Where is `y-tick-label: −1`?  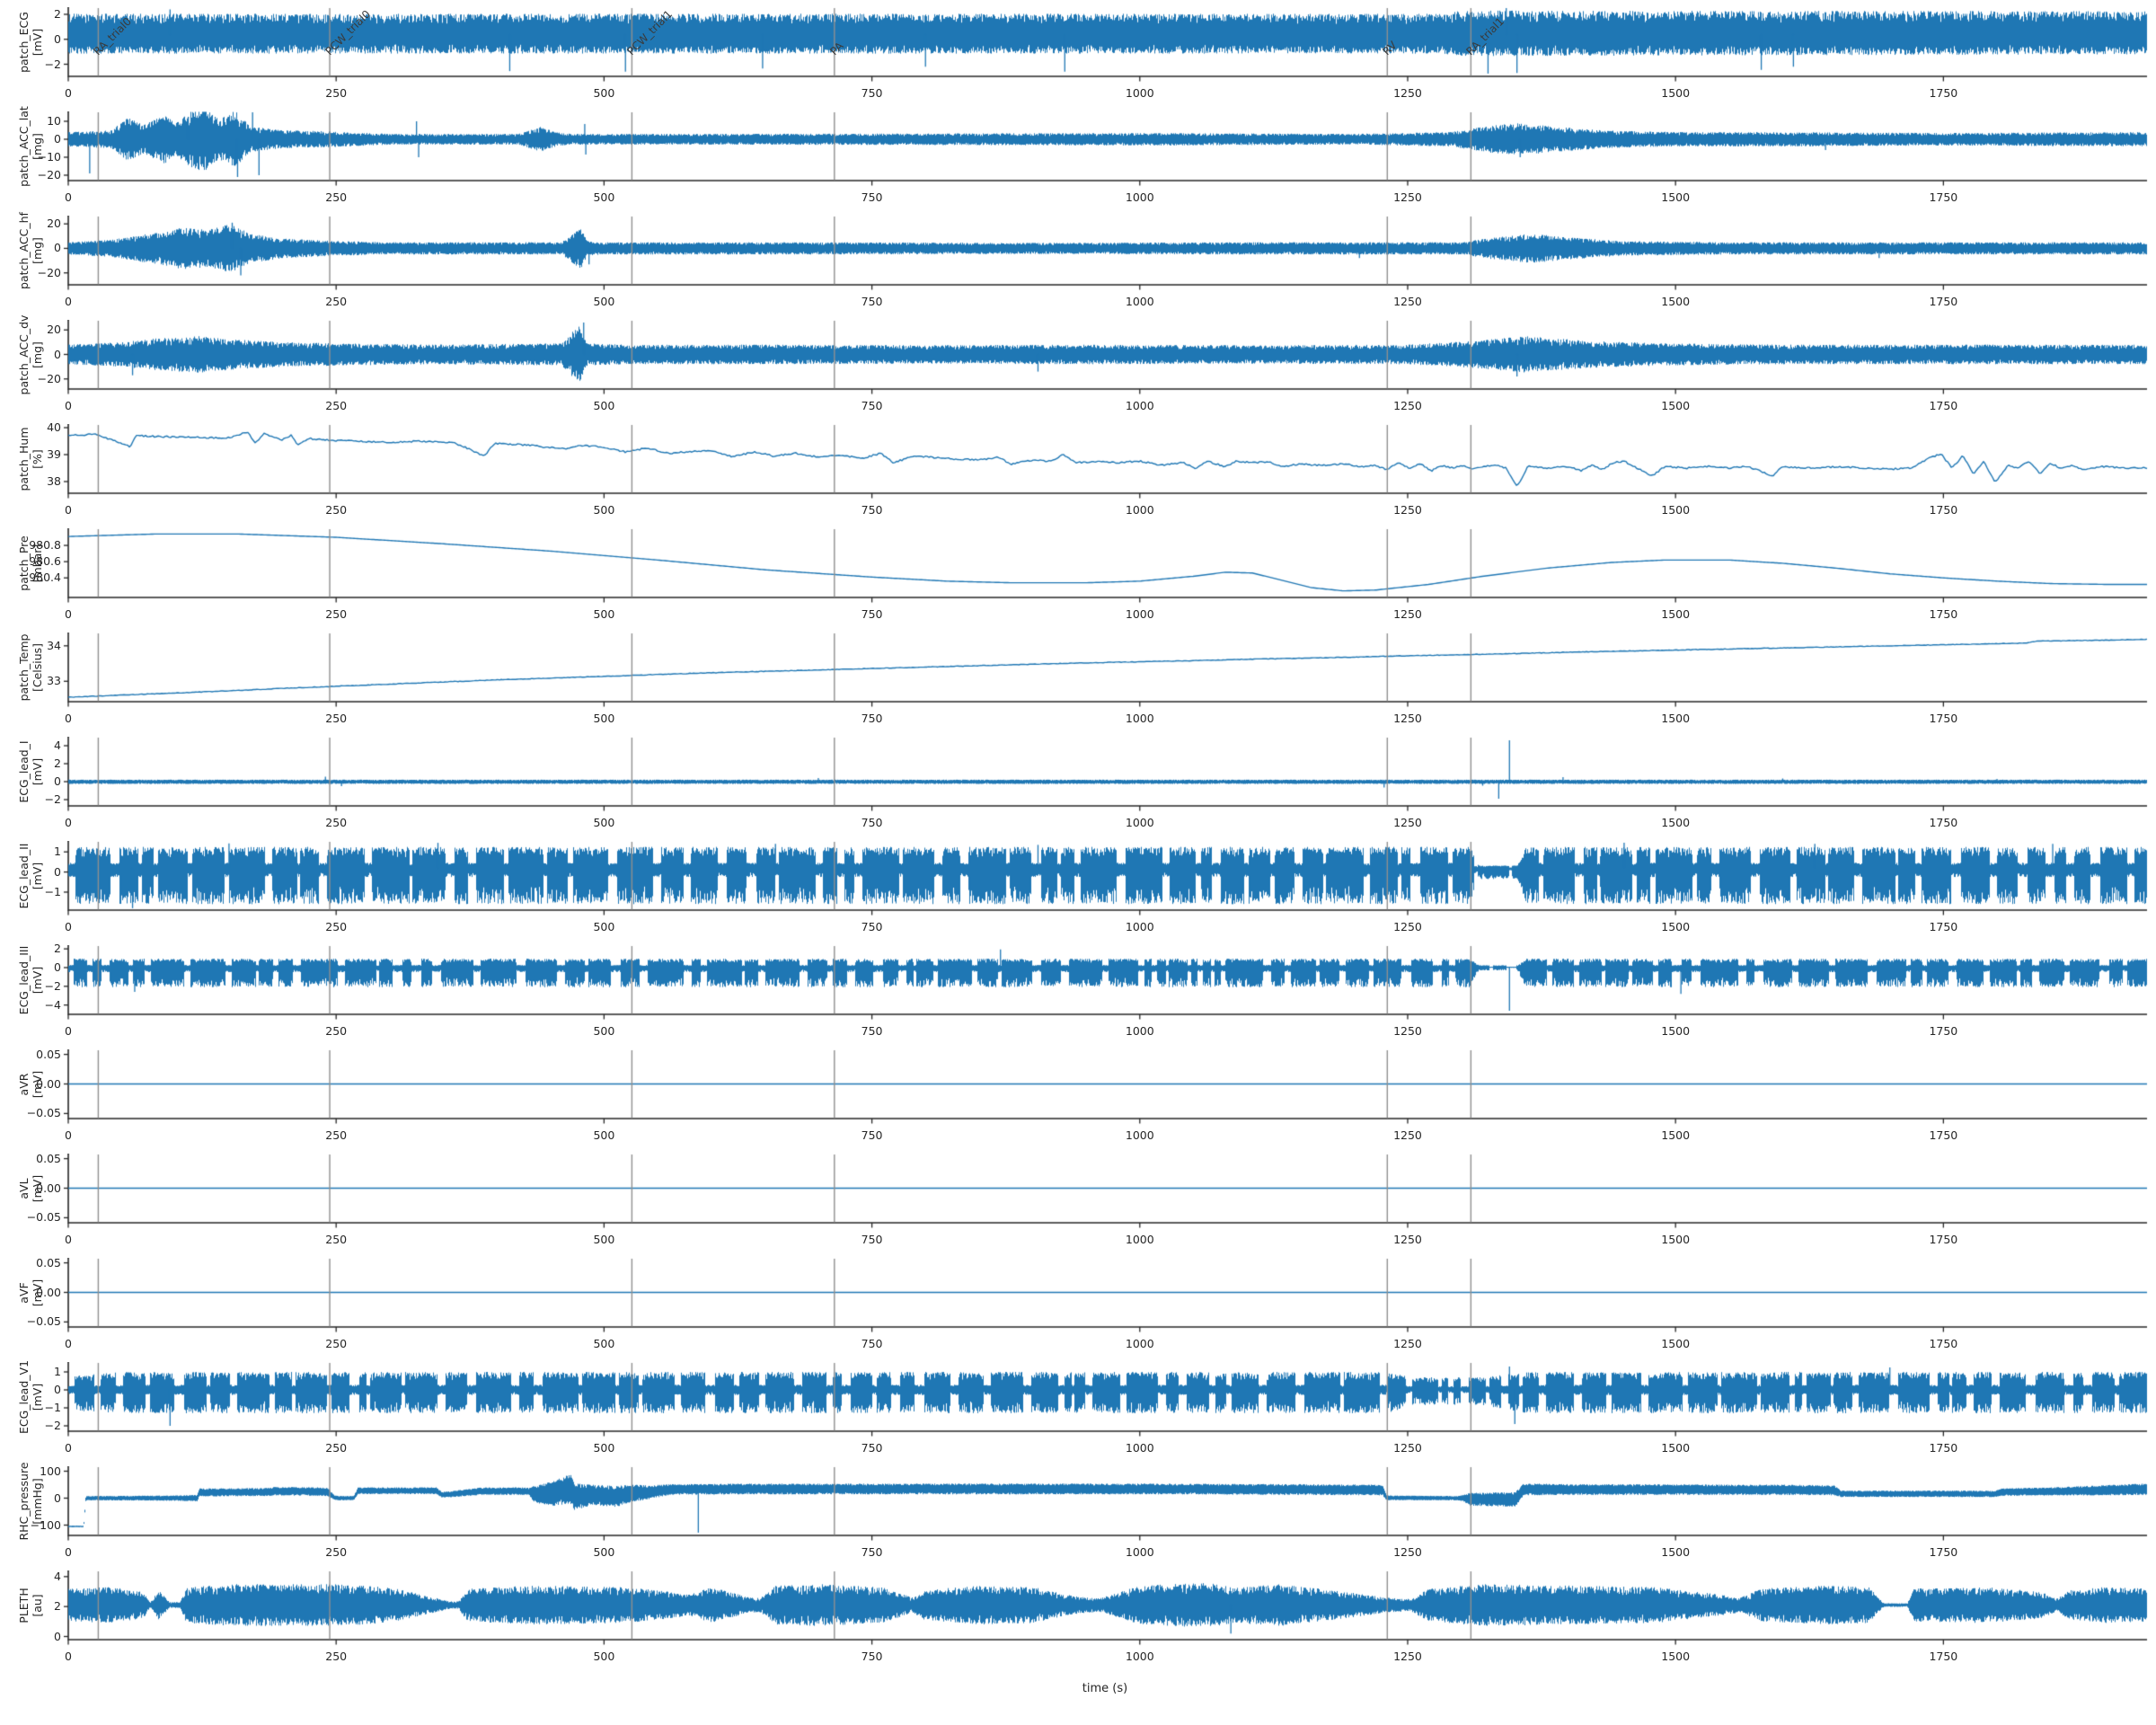
y-tick-label: −1 is located at coordinates (53, 891).